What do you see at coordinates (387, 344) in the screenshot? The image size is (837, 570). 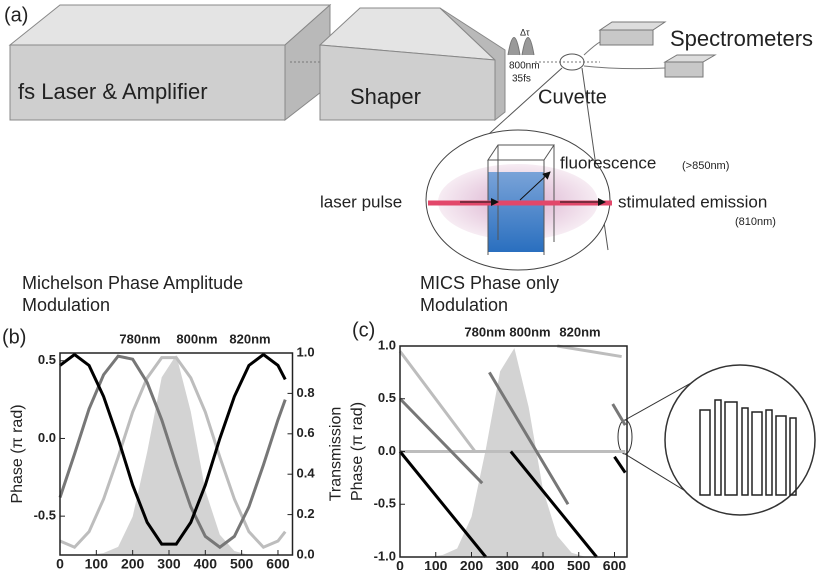 I see `y-tick-label: 1.0` at bounding box center [387, 344].